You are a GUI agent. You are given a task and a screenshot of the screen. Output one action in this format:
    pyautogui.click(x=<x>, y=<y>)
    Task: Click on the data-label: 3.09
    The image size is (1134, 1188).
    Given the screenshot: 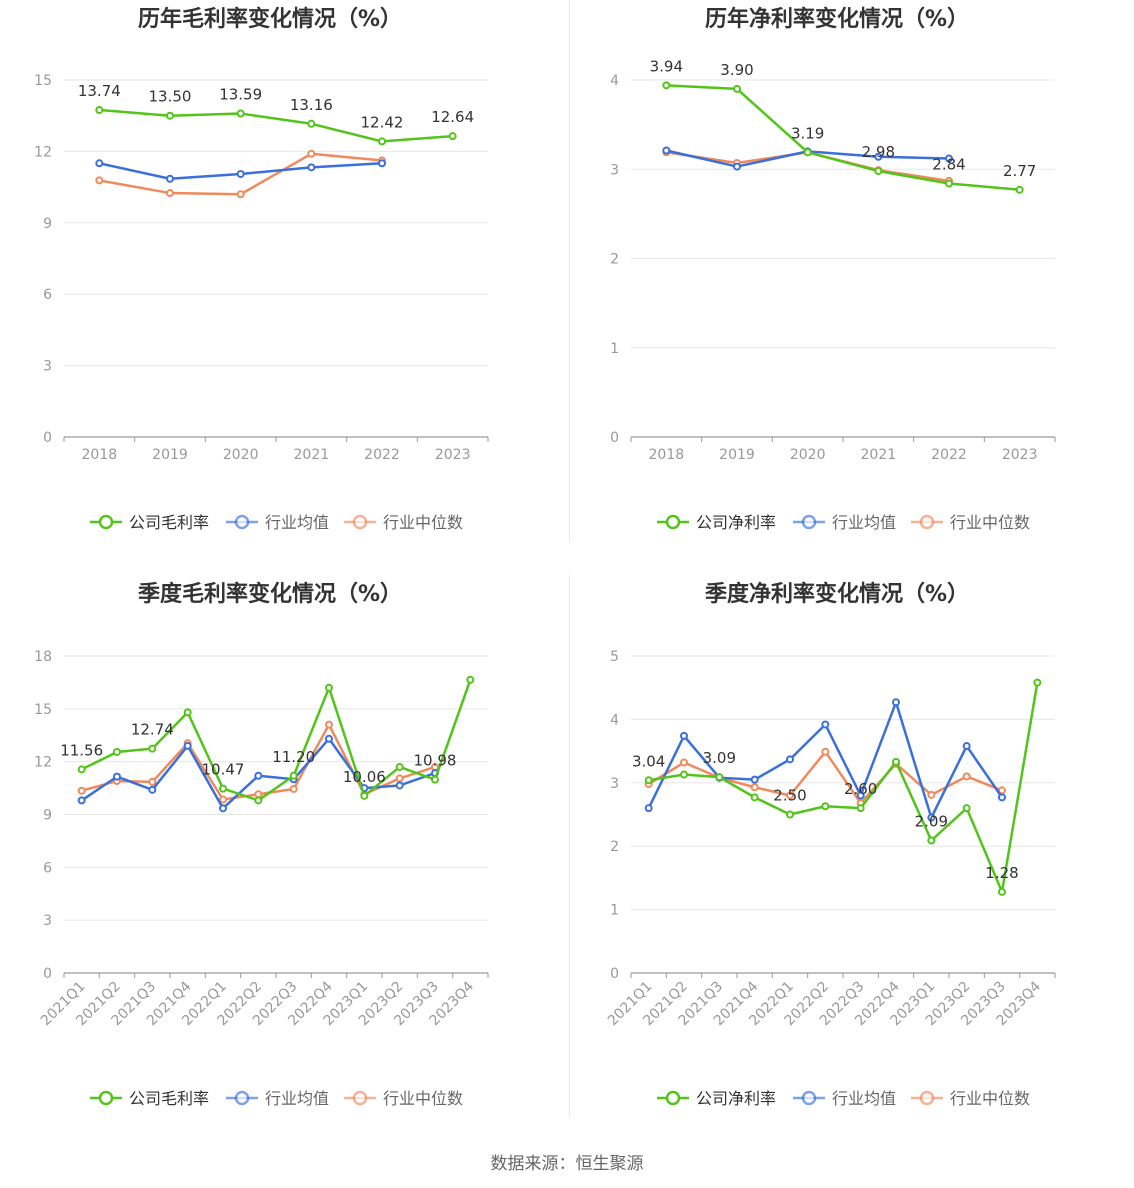 What is the action you would take?
    pyautogui.click(x=719, y=758)
    